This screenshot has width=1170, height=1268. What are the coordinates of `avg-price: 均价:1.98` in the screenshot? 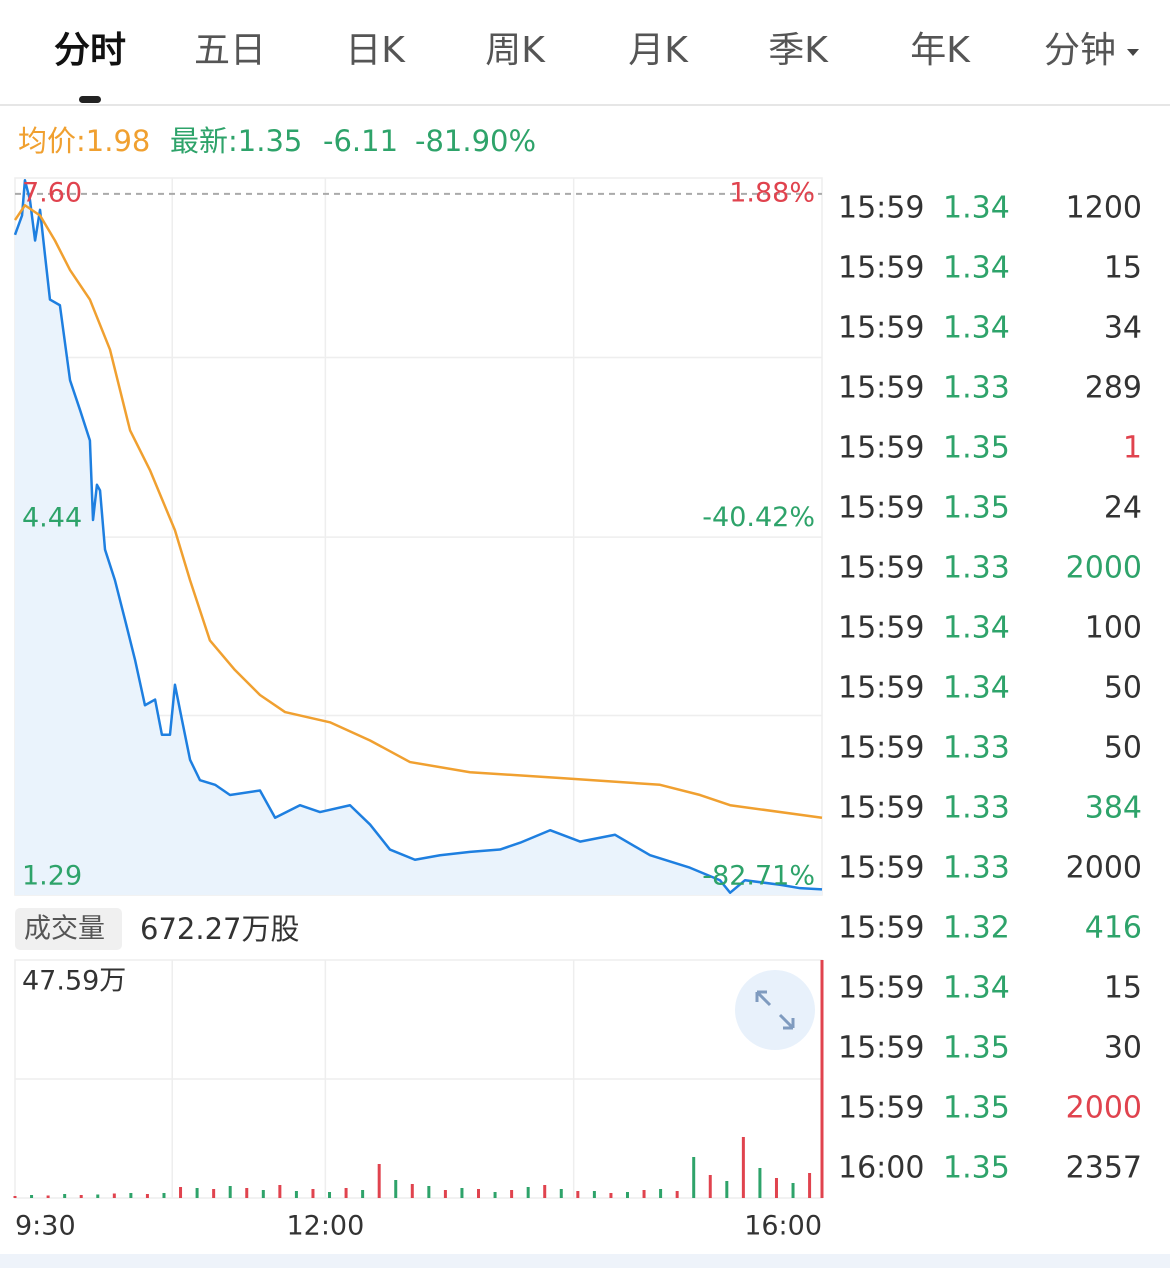 It's located at (84, 141).